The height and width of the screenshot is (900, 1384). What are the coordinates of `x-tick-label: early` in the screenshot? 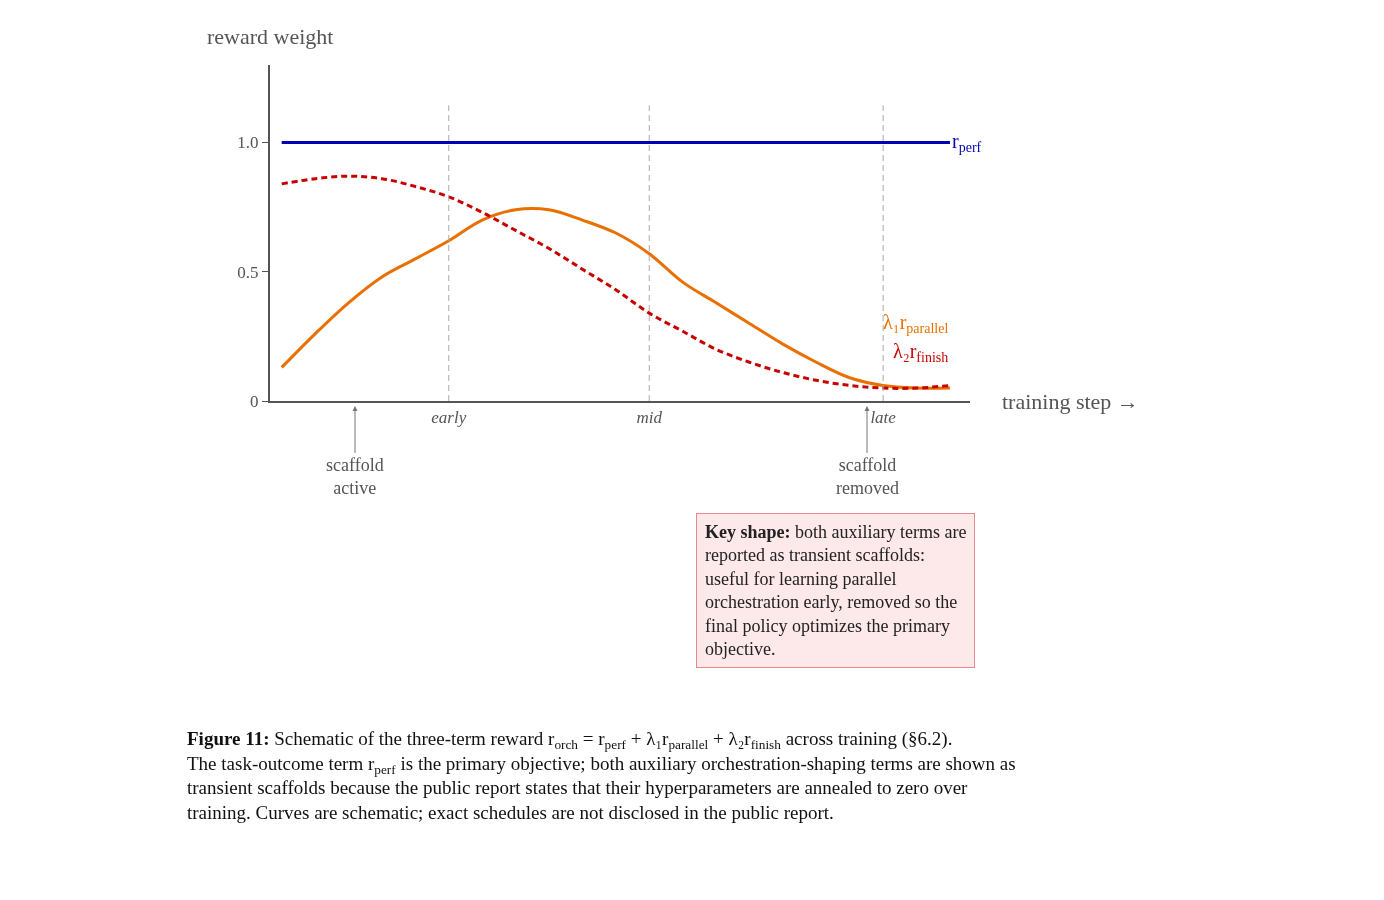 It's located at (449, 418).